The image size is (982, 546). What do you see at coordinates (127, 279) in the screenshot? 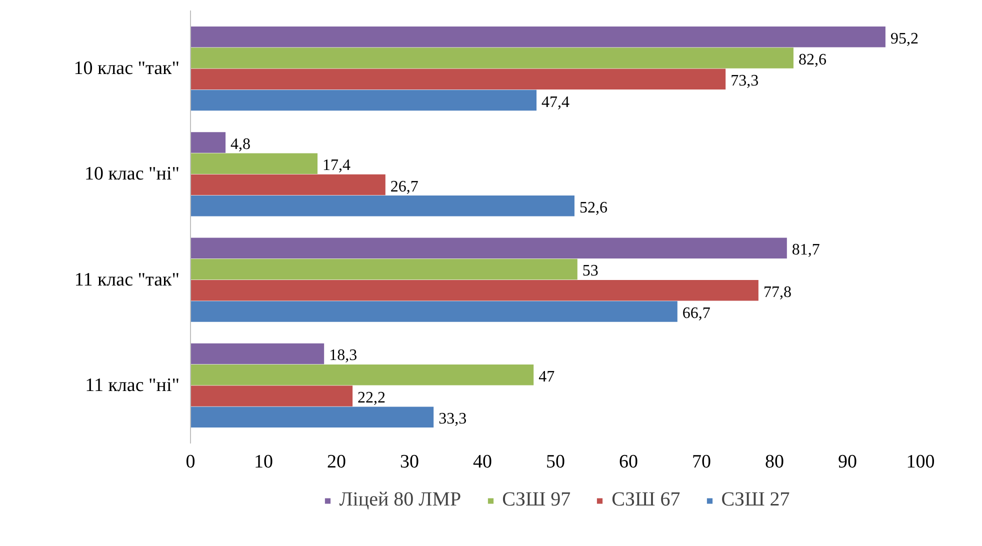
I see `y-tick-label: 11 клас "так"` at bounding box center [127, 279].